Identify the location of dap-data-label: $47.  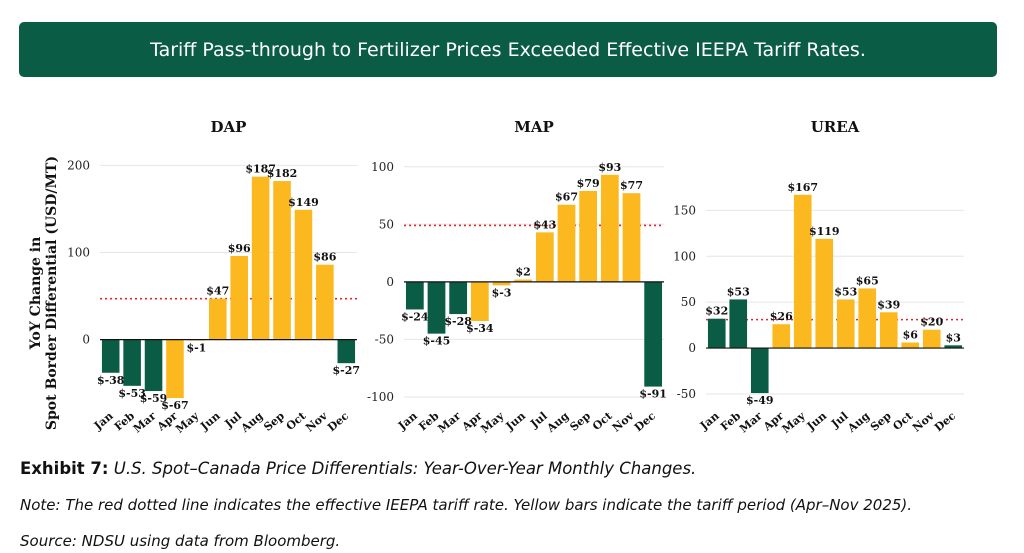
(217, 291).